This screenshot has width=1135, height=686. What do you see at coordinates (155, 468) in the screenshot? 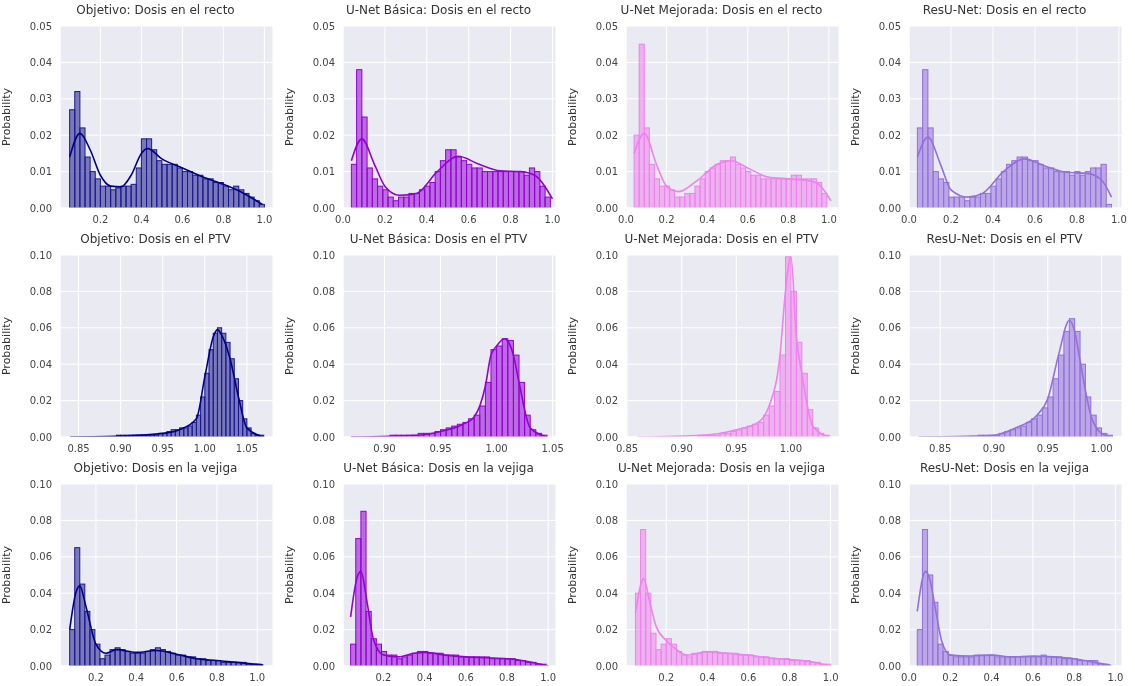
I see `chart-title: Objetivo: Dosis en la vejiga` at bounding box center [155, 468].